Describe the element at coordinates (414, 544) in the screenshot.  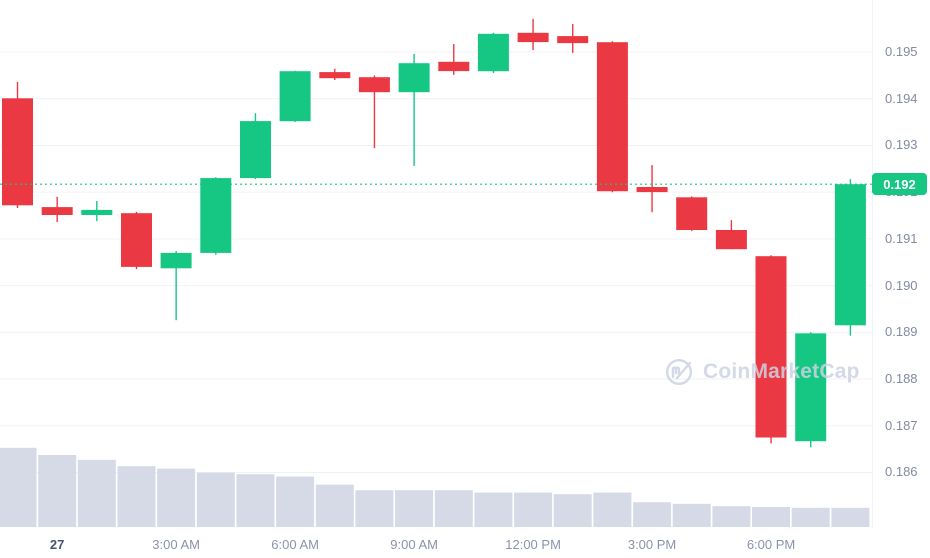
I see `x-axis-label: 9:00 AM` at that location.